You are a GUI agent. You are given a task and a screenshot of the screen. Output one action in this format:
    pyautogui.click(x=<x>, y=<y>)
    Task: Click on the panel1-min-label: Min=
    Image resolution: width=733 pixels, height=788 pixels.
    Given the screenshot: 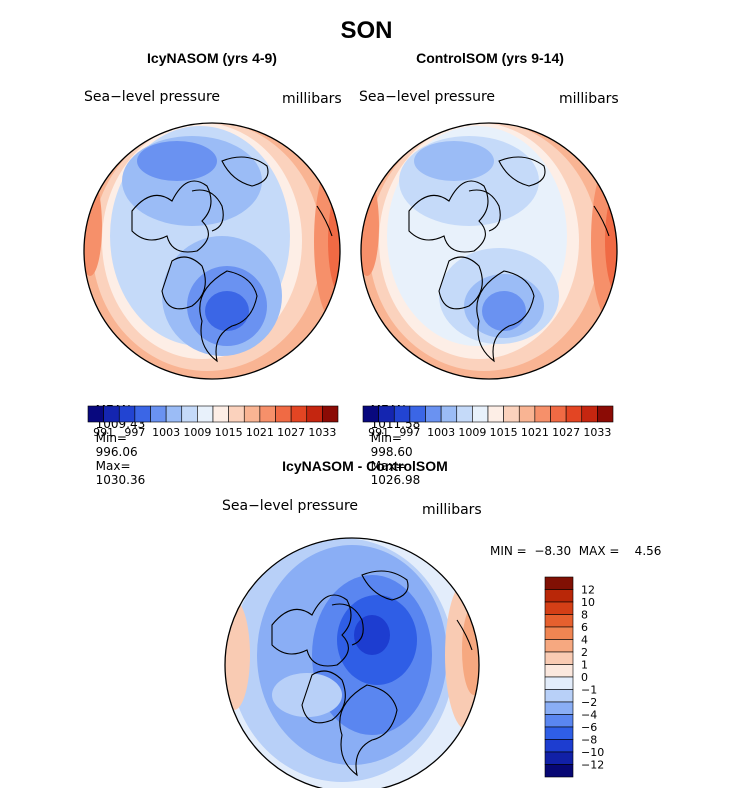 What is the action you would take?
    pyautogui.click(x=111, y=438)
    